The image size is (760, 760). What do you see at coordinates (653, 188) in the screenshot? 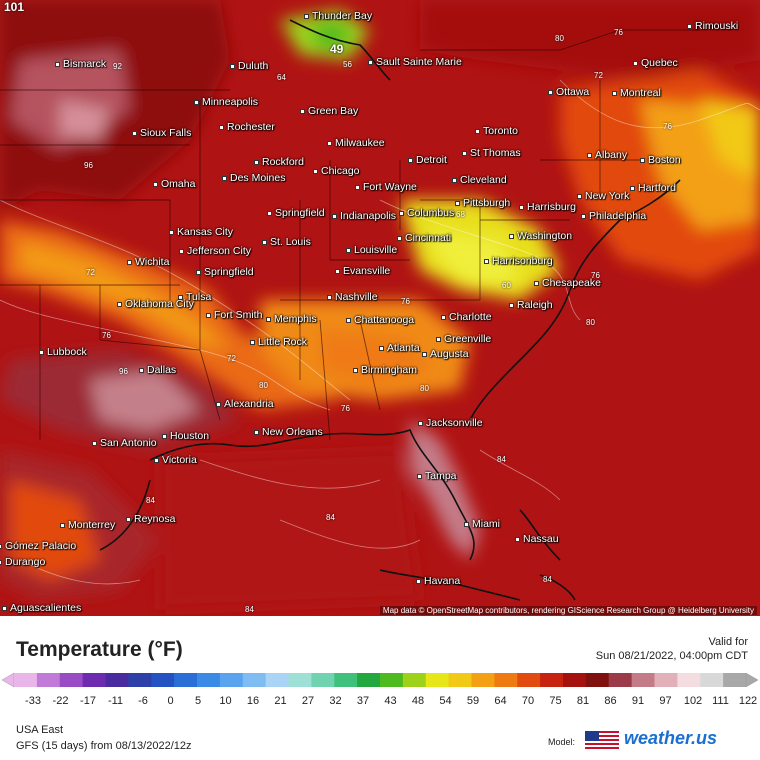
I see `city-marker: Hartford` at bounding box center [653, 188].